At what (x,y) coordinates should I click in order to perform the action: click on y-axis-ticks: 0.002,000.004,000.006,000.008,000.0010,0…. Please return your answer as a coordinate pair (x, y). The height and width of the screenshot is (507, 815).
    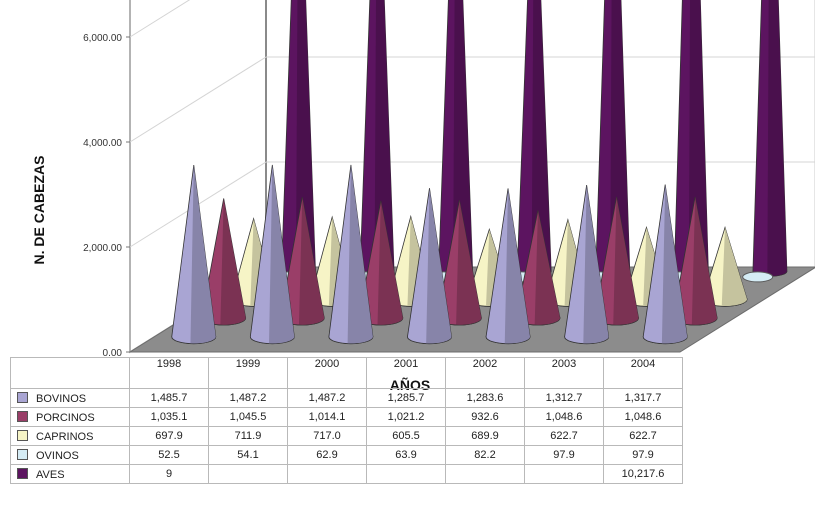
    Looking at the image, I should click on (103, 196).